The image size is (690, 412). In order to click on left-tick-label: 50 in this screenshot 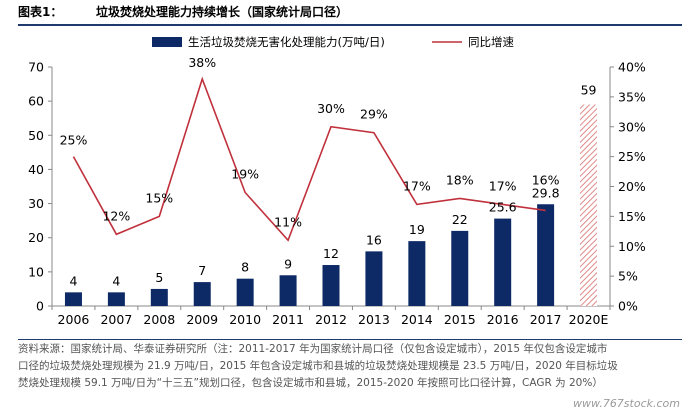, I will do `click(36, 135)`.